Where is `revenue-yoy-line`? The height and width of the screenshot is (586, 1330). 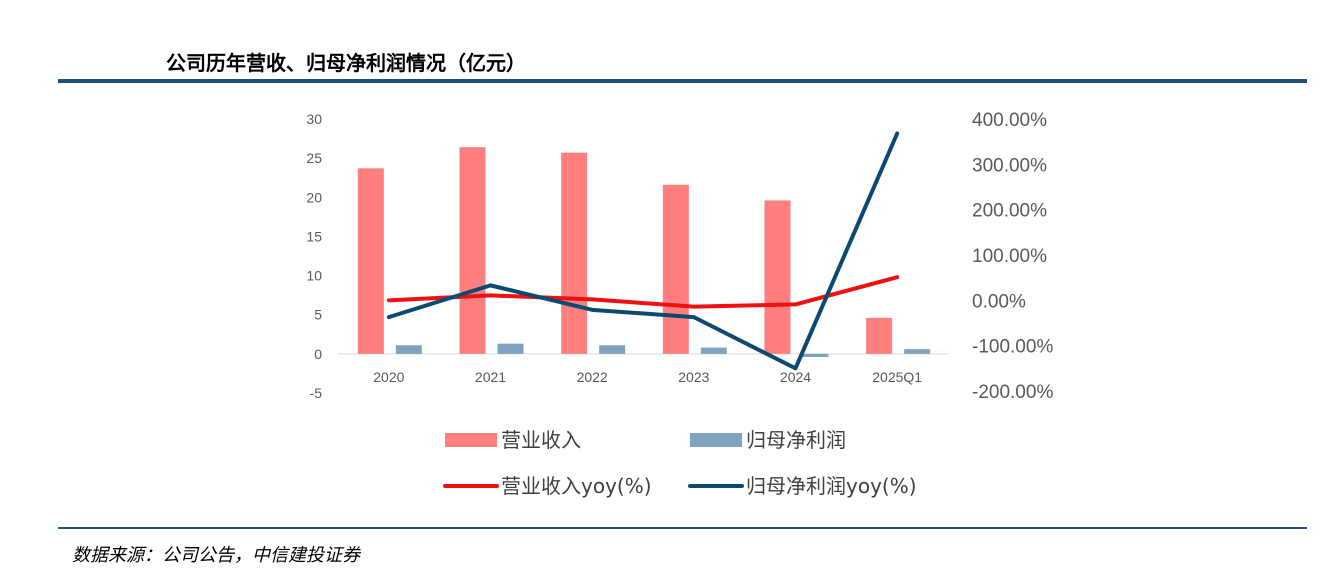
revenue-yoy-line is located at coordinates (643, 292).